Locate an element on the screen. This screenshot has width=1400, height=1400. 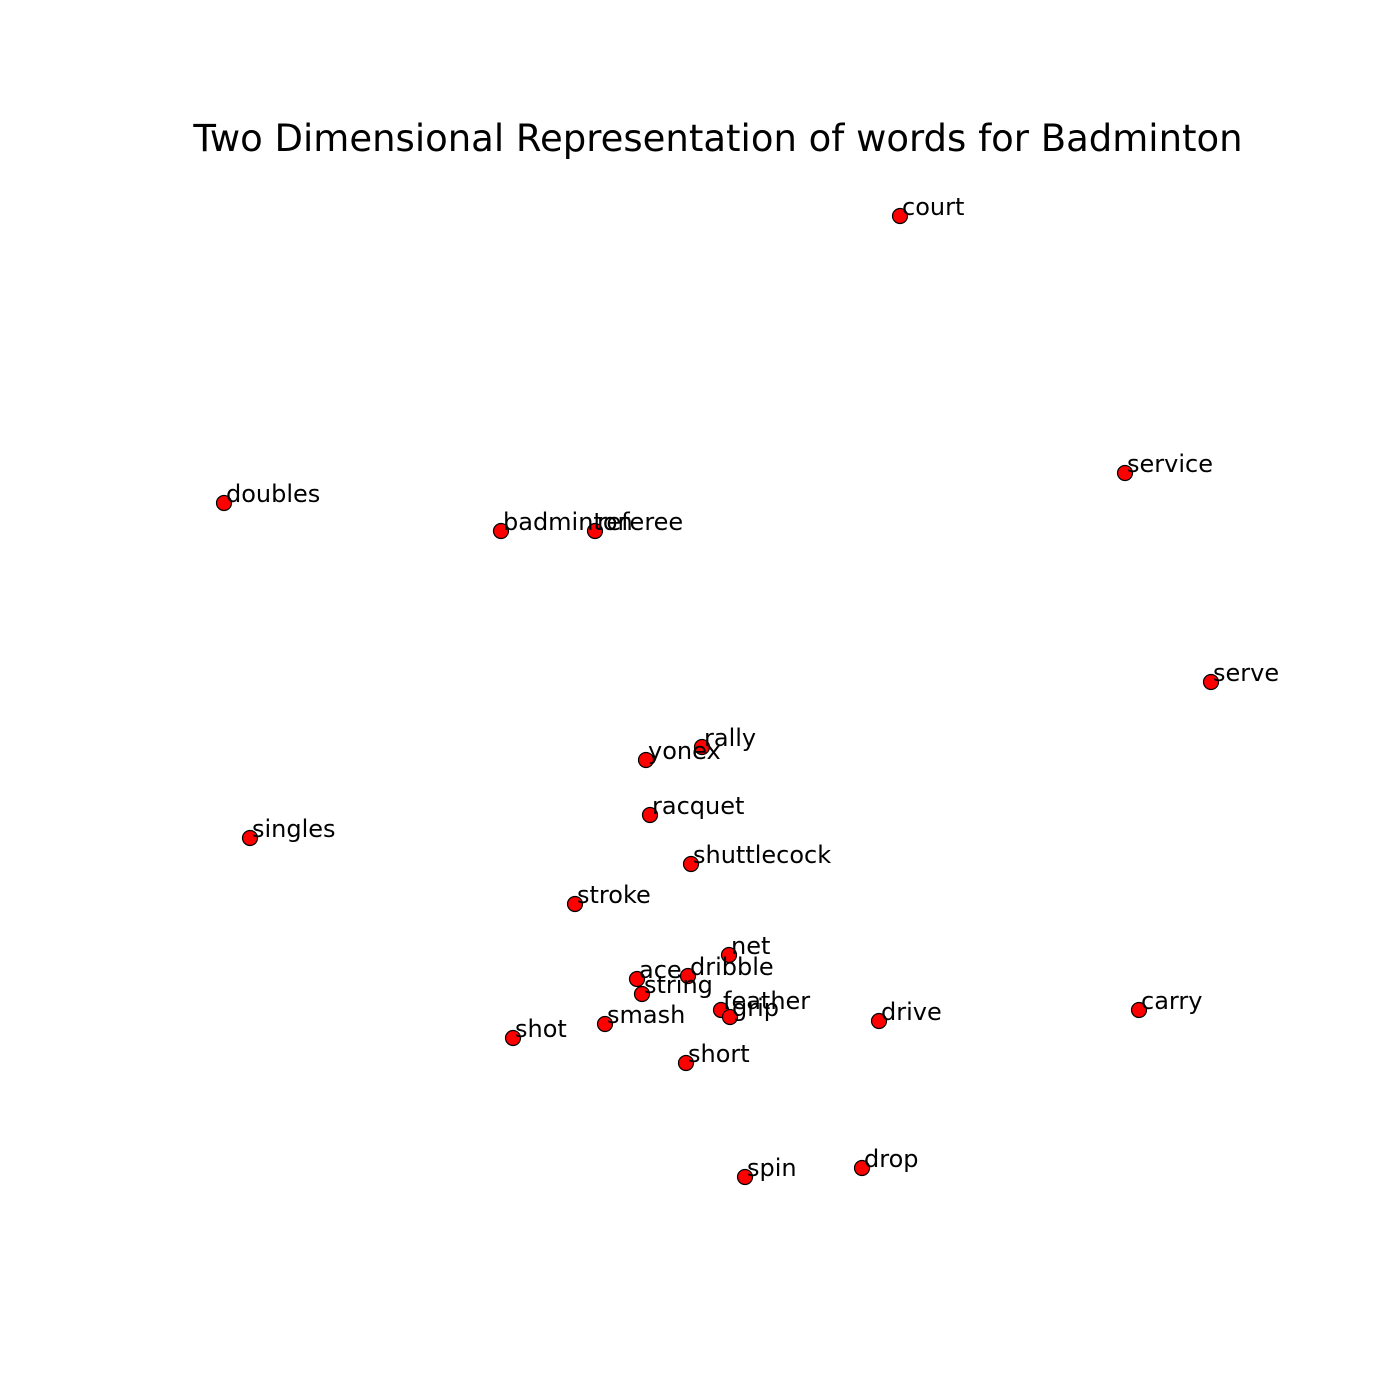
point-label: feather is located at coordinates (766, 1001).